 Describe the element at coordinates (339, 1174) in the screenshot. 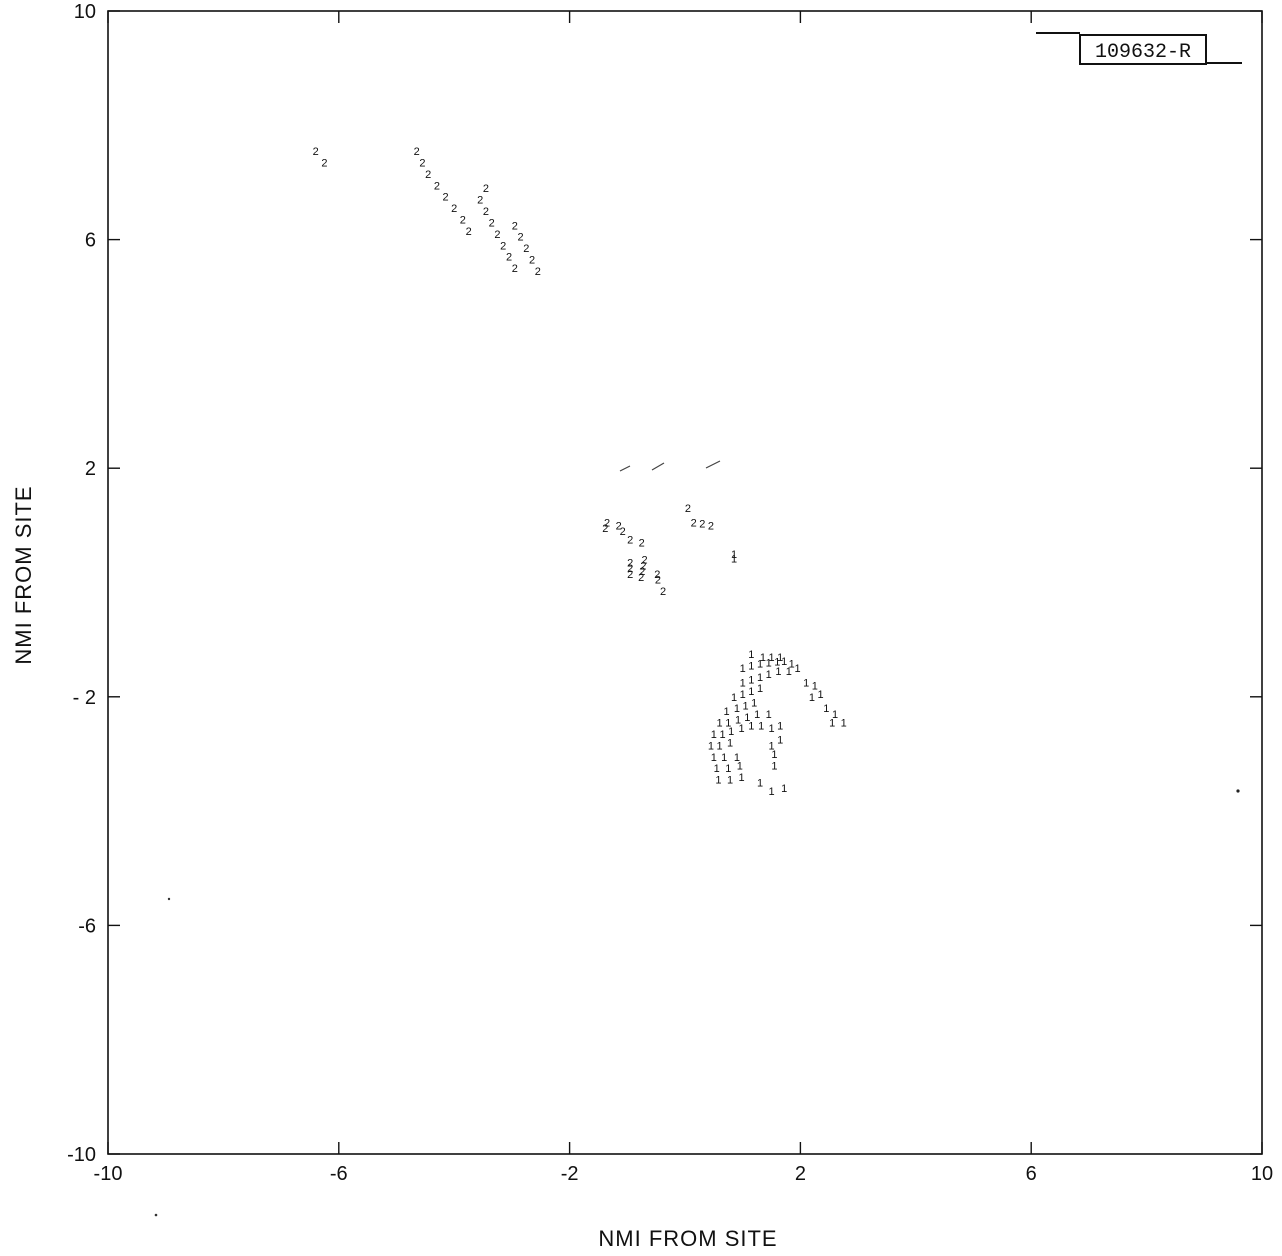

I see `x-tick-label: -6` at that location.